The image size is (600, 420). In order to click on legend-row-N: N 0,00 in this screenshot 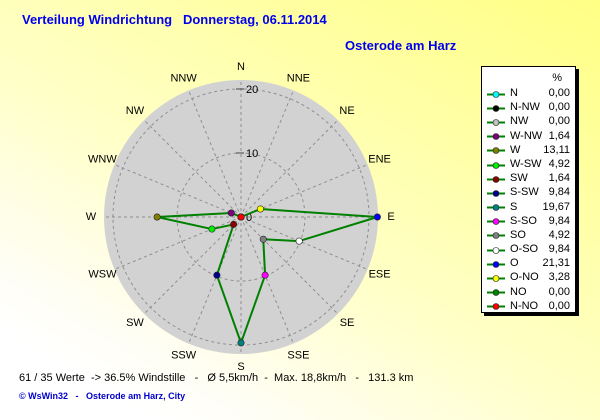, I will do `click(528, 93)`.